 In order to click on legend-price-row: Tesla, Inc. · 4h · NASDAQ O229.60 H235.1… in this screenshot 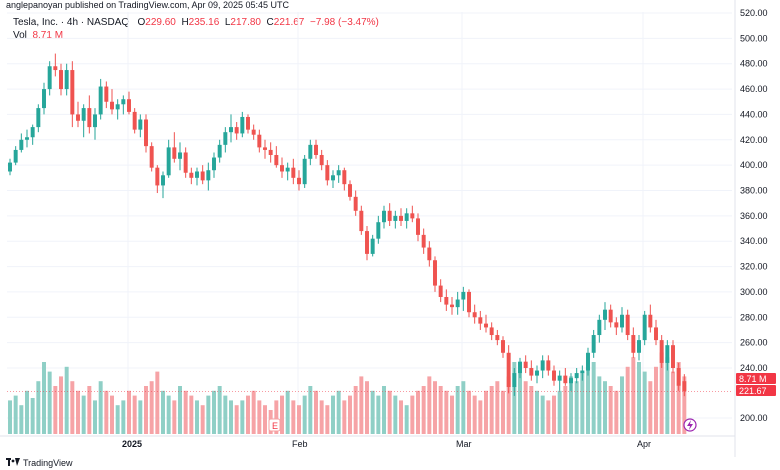, I will do `click(196, 22)`.